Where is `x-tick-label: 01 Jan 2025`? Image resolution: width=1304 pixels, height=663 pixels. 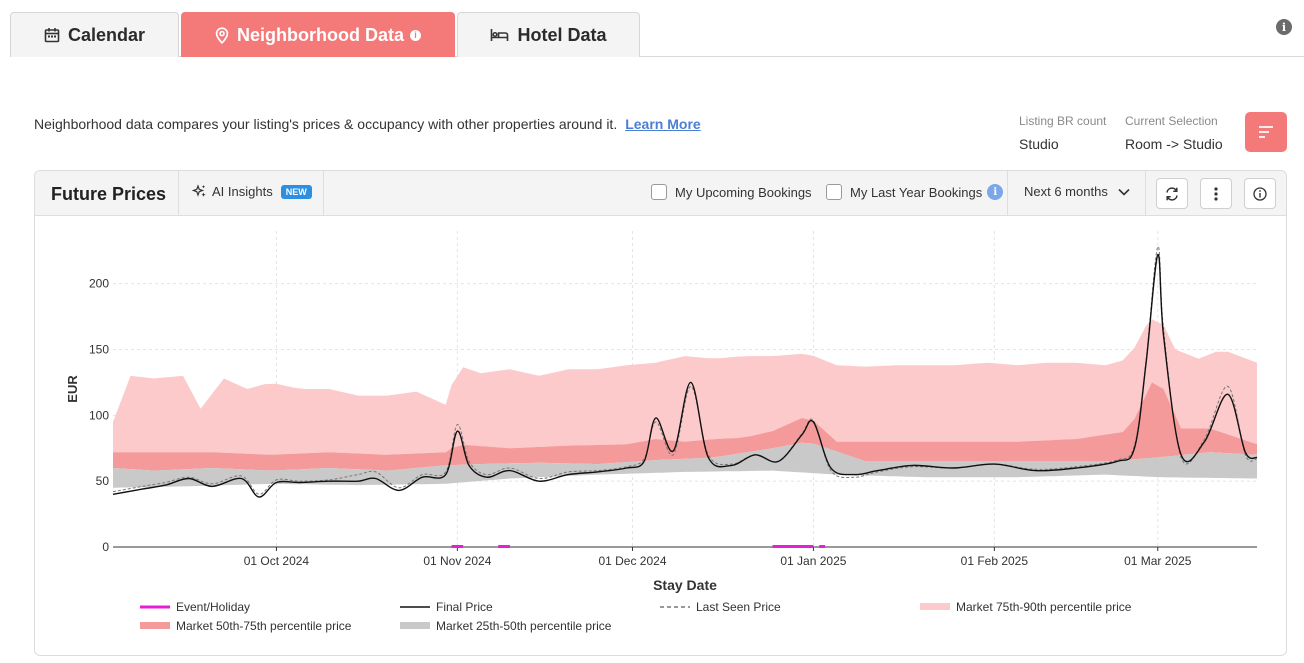
x-tick-label: 01 Jan 2025 is located at coordinates (813, 561).